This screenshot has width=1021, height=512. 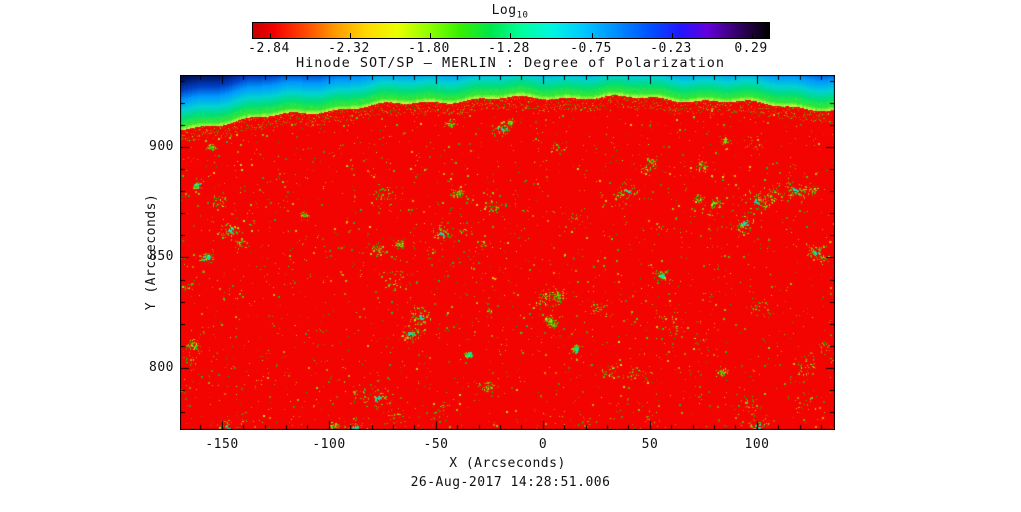 I want to click on colorbar-title: Log10, so click(x=510, y=12).